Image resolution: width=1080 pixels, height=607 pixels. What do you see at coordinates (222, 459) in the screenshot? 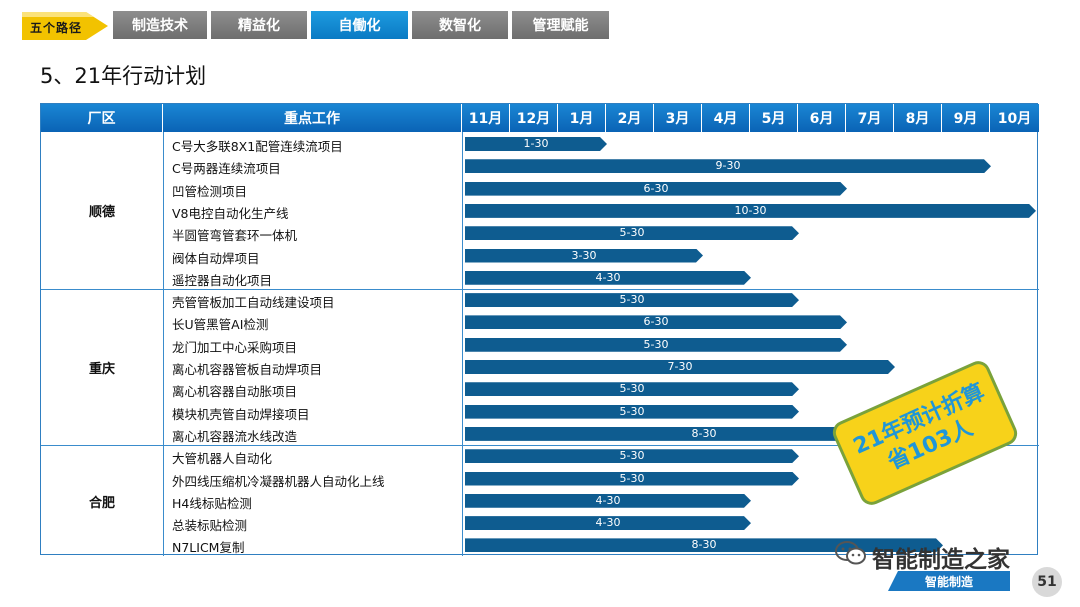
I see `task-name: 大管机器人自动化` at bounding box center [222, 459].